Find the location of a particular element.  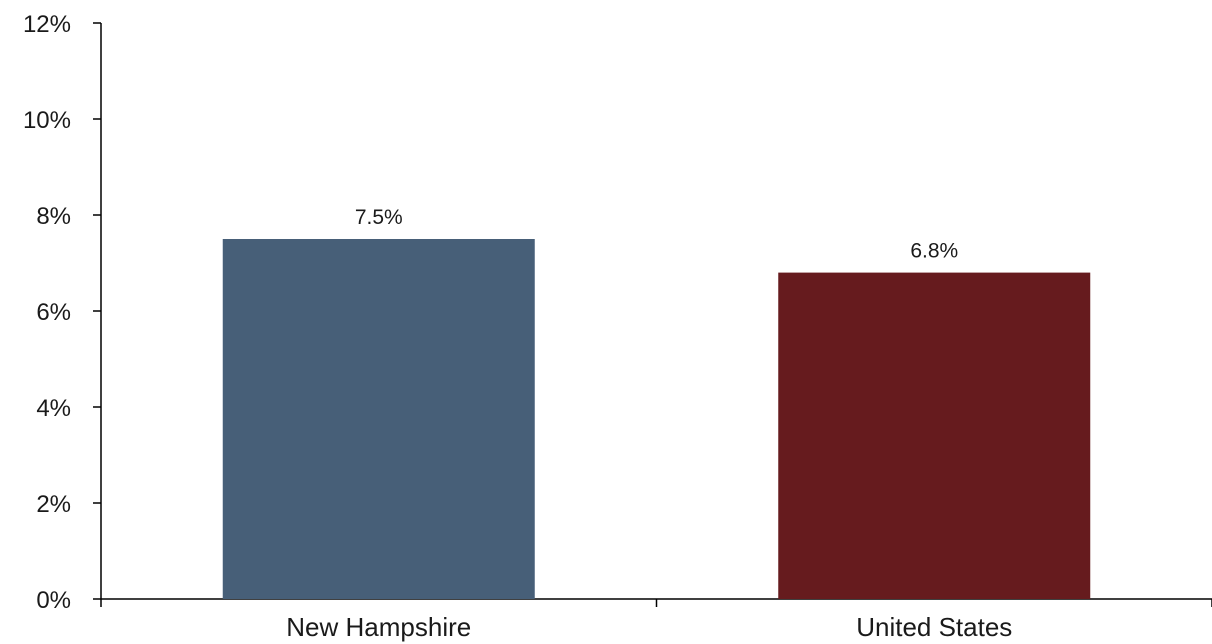

y-tick-label: 8% is located at coordinates (53, 216).